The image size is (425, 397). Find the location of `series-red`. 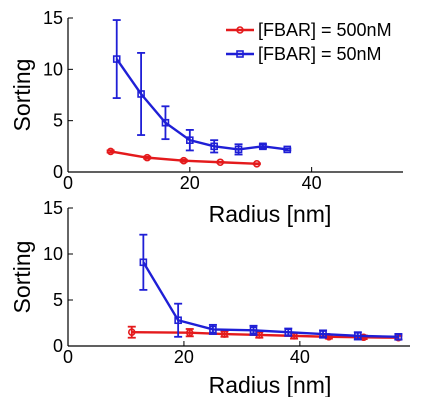

series-red is located at coordinates (183, 157).